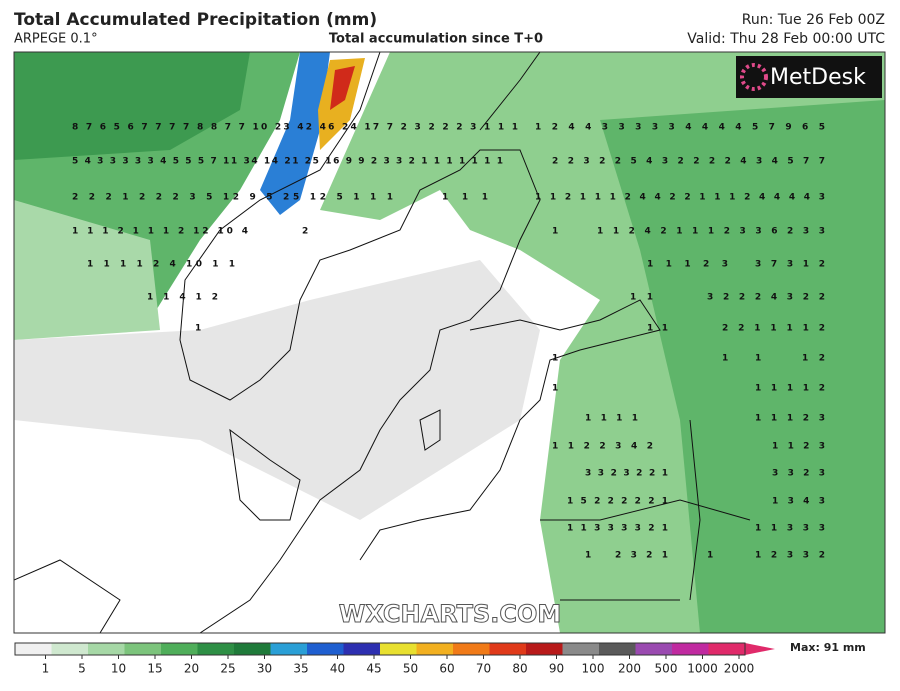 Image resolution: width=900 pixels, height=691 pixels. What do you see at coordinates (790, 265) in the screenshot?
I see `precip-label: 3 7 3 1 2` at bounding box center [790, 265].